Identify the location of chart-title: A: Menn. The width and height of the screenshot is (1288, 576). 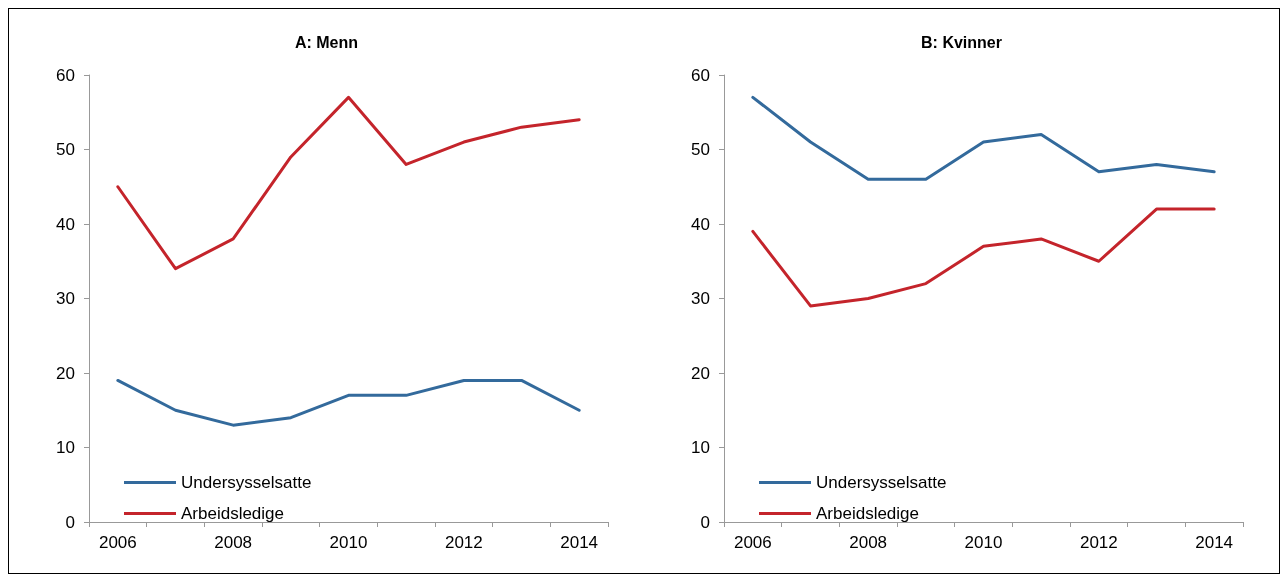
(326, 42).